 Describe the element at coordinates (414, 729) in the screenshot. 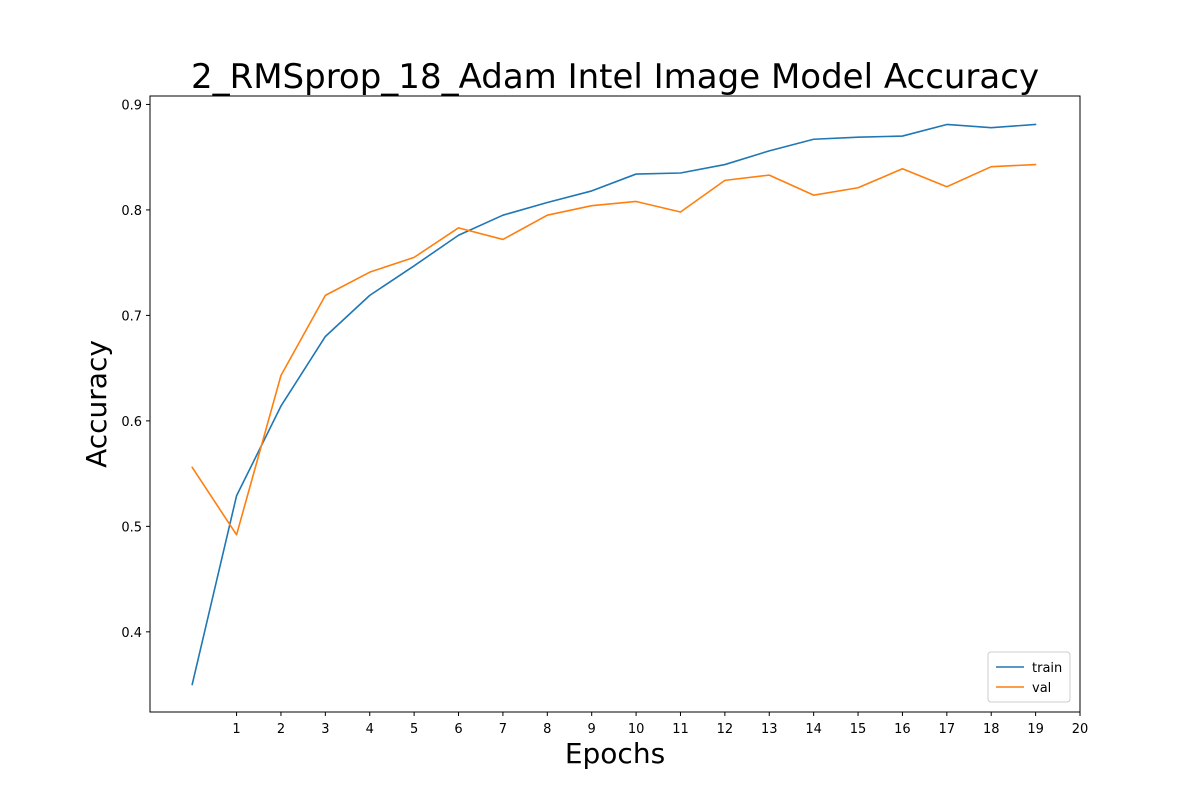

I see `x-tick-label: 5` at that location.